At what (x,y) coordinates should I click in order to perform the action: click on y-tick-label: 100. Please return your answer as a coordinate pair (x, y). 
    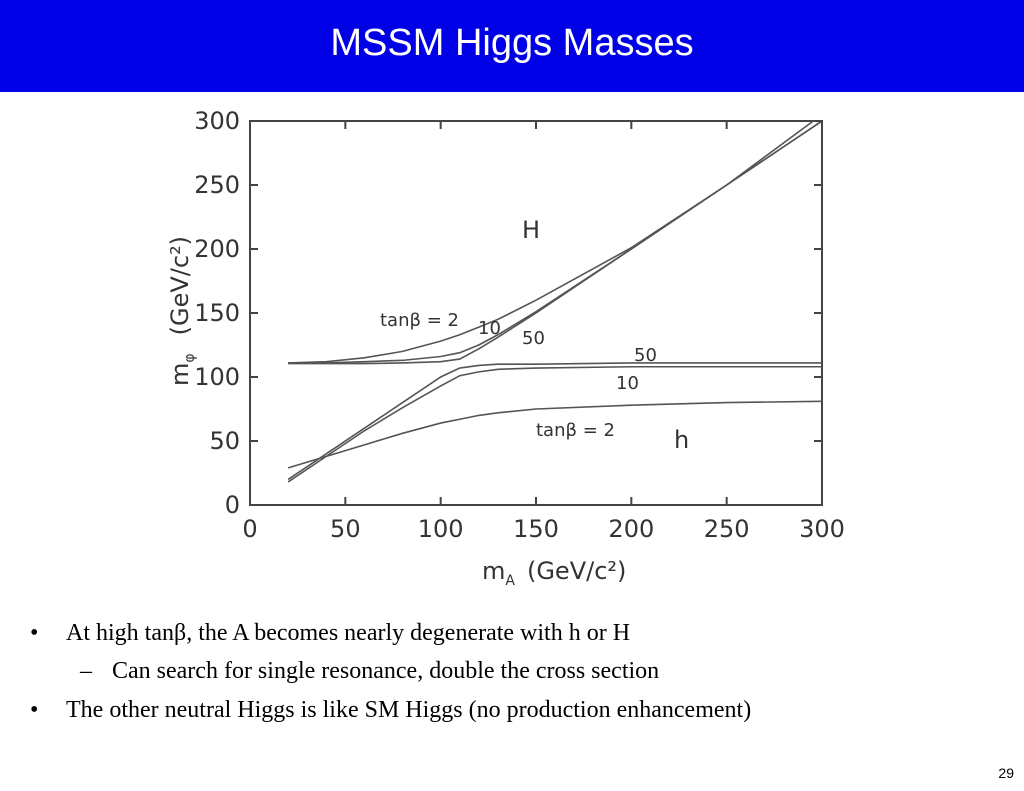
    Looking at the image, I should click on (217, 377).